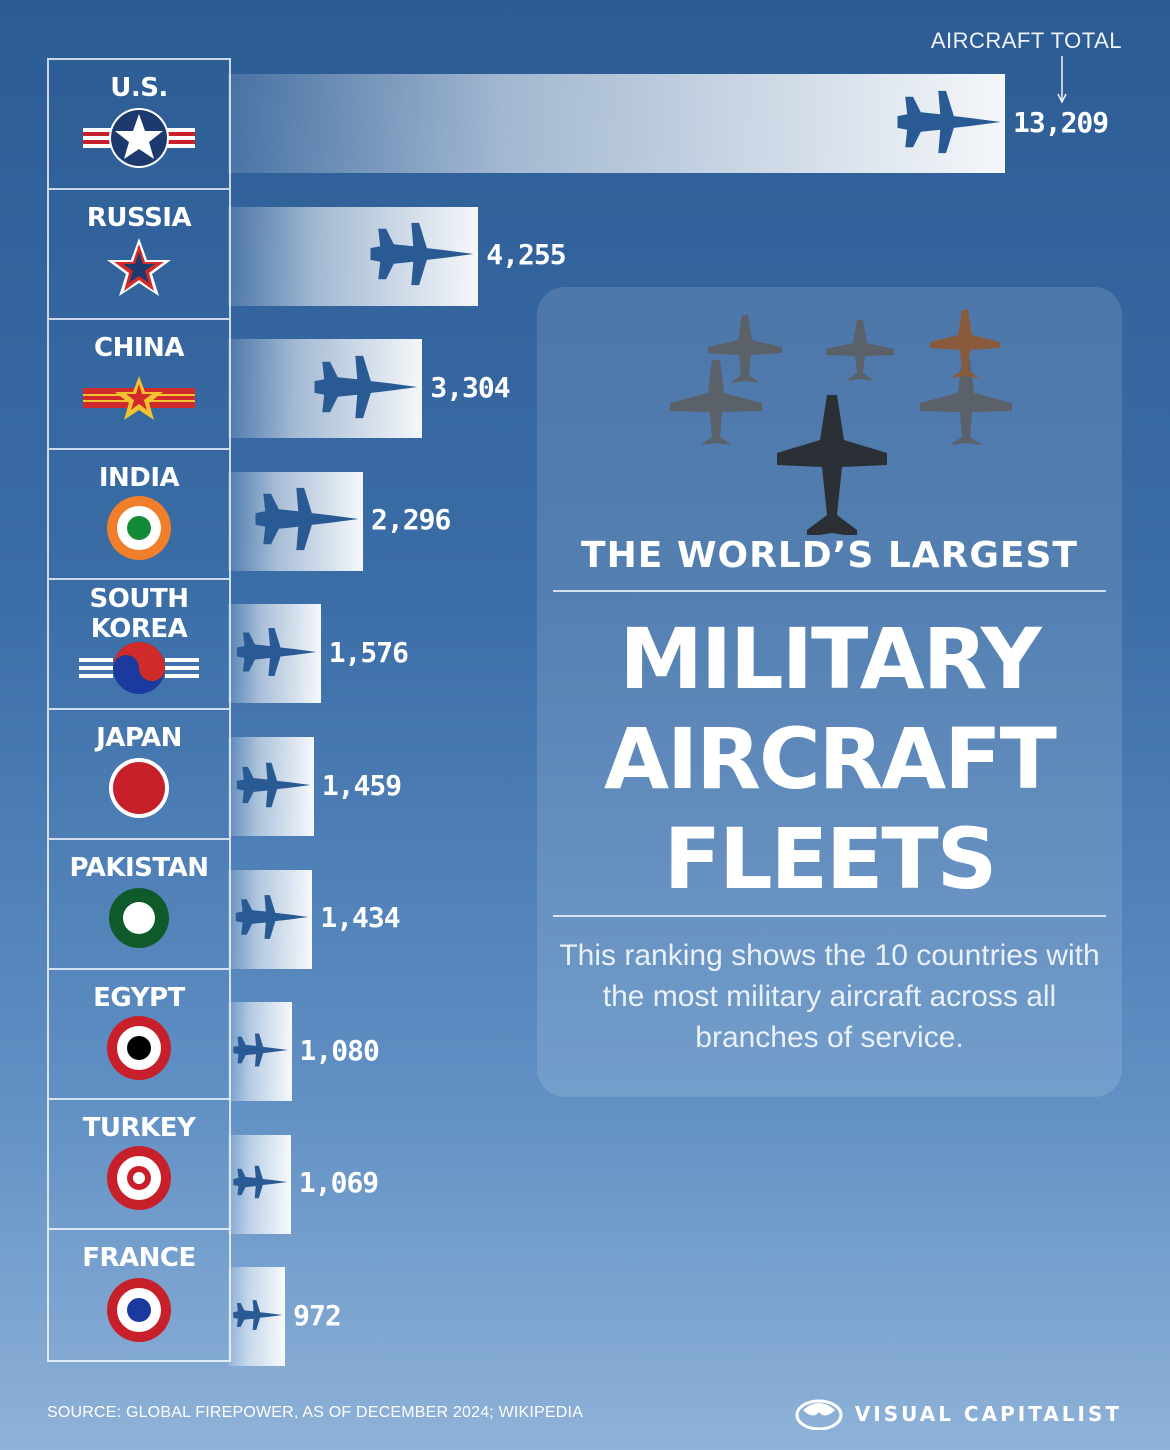 The height and width of the screenshot is (1450, 1170). What do you see at coordinates (361, 785) in the screenshot?
I see `bar-value-label: 1,459` at bounding box center [361, 785].